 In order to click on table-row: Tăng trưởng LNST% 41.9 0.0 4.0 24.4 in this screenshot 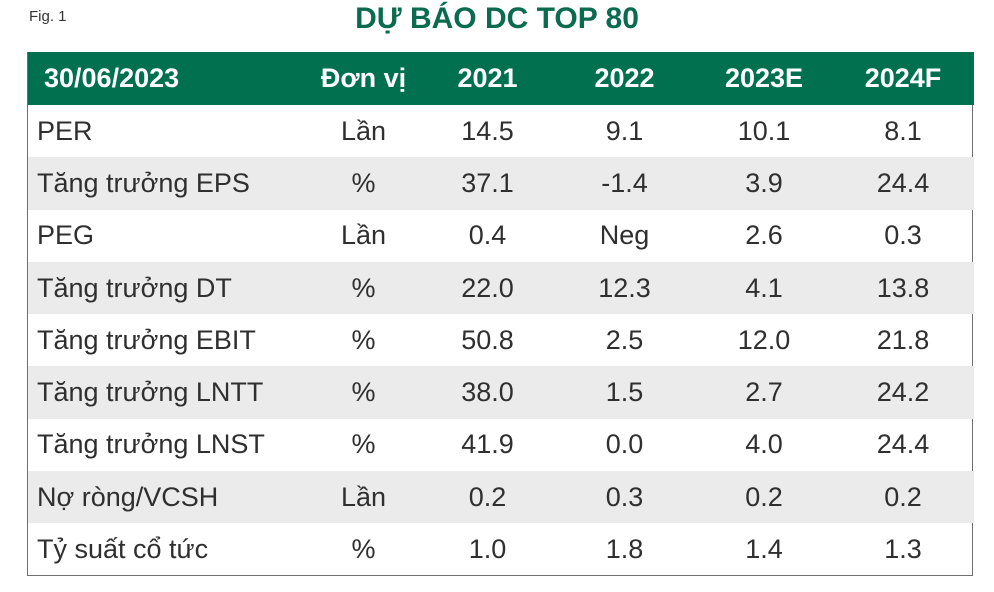, I will do `click(501, 445)`.